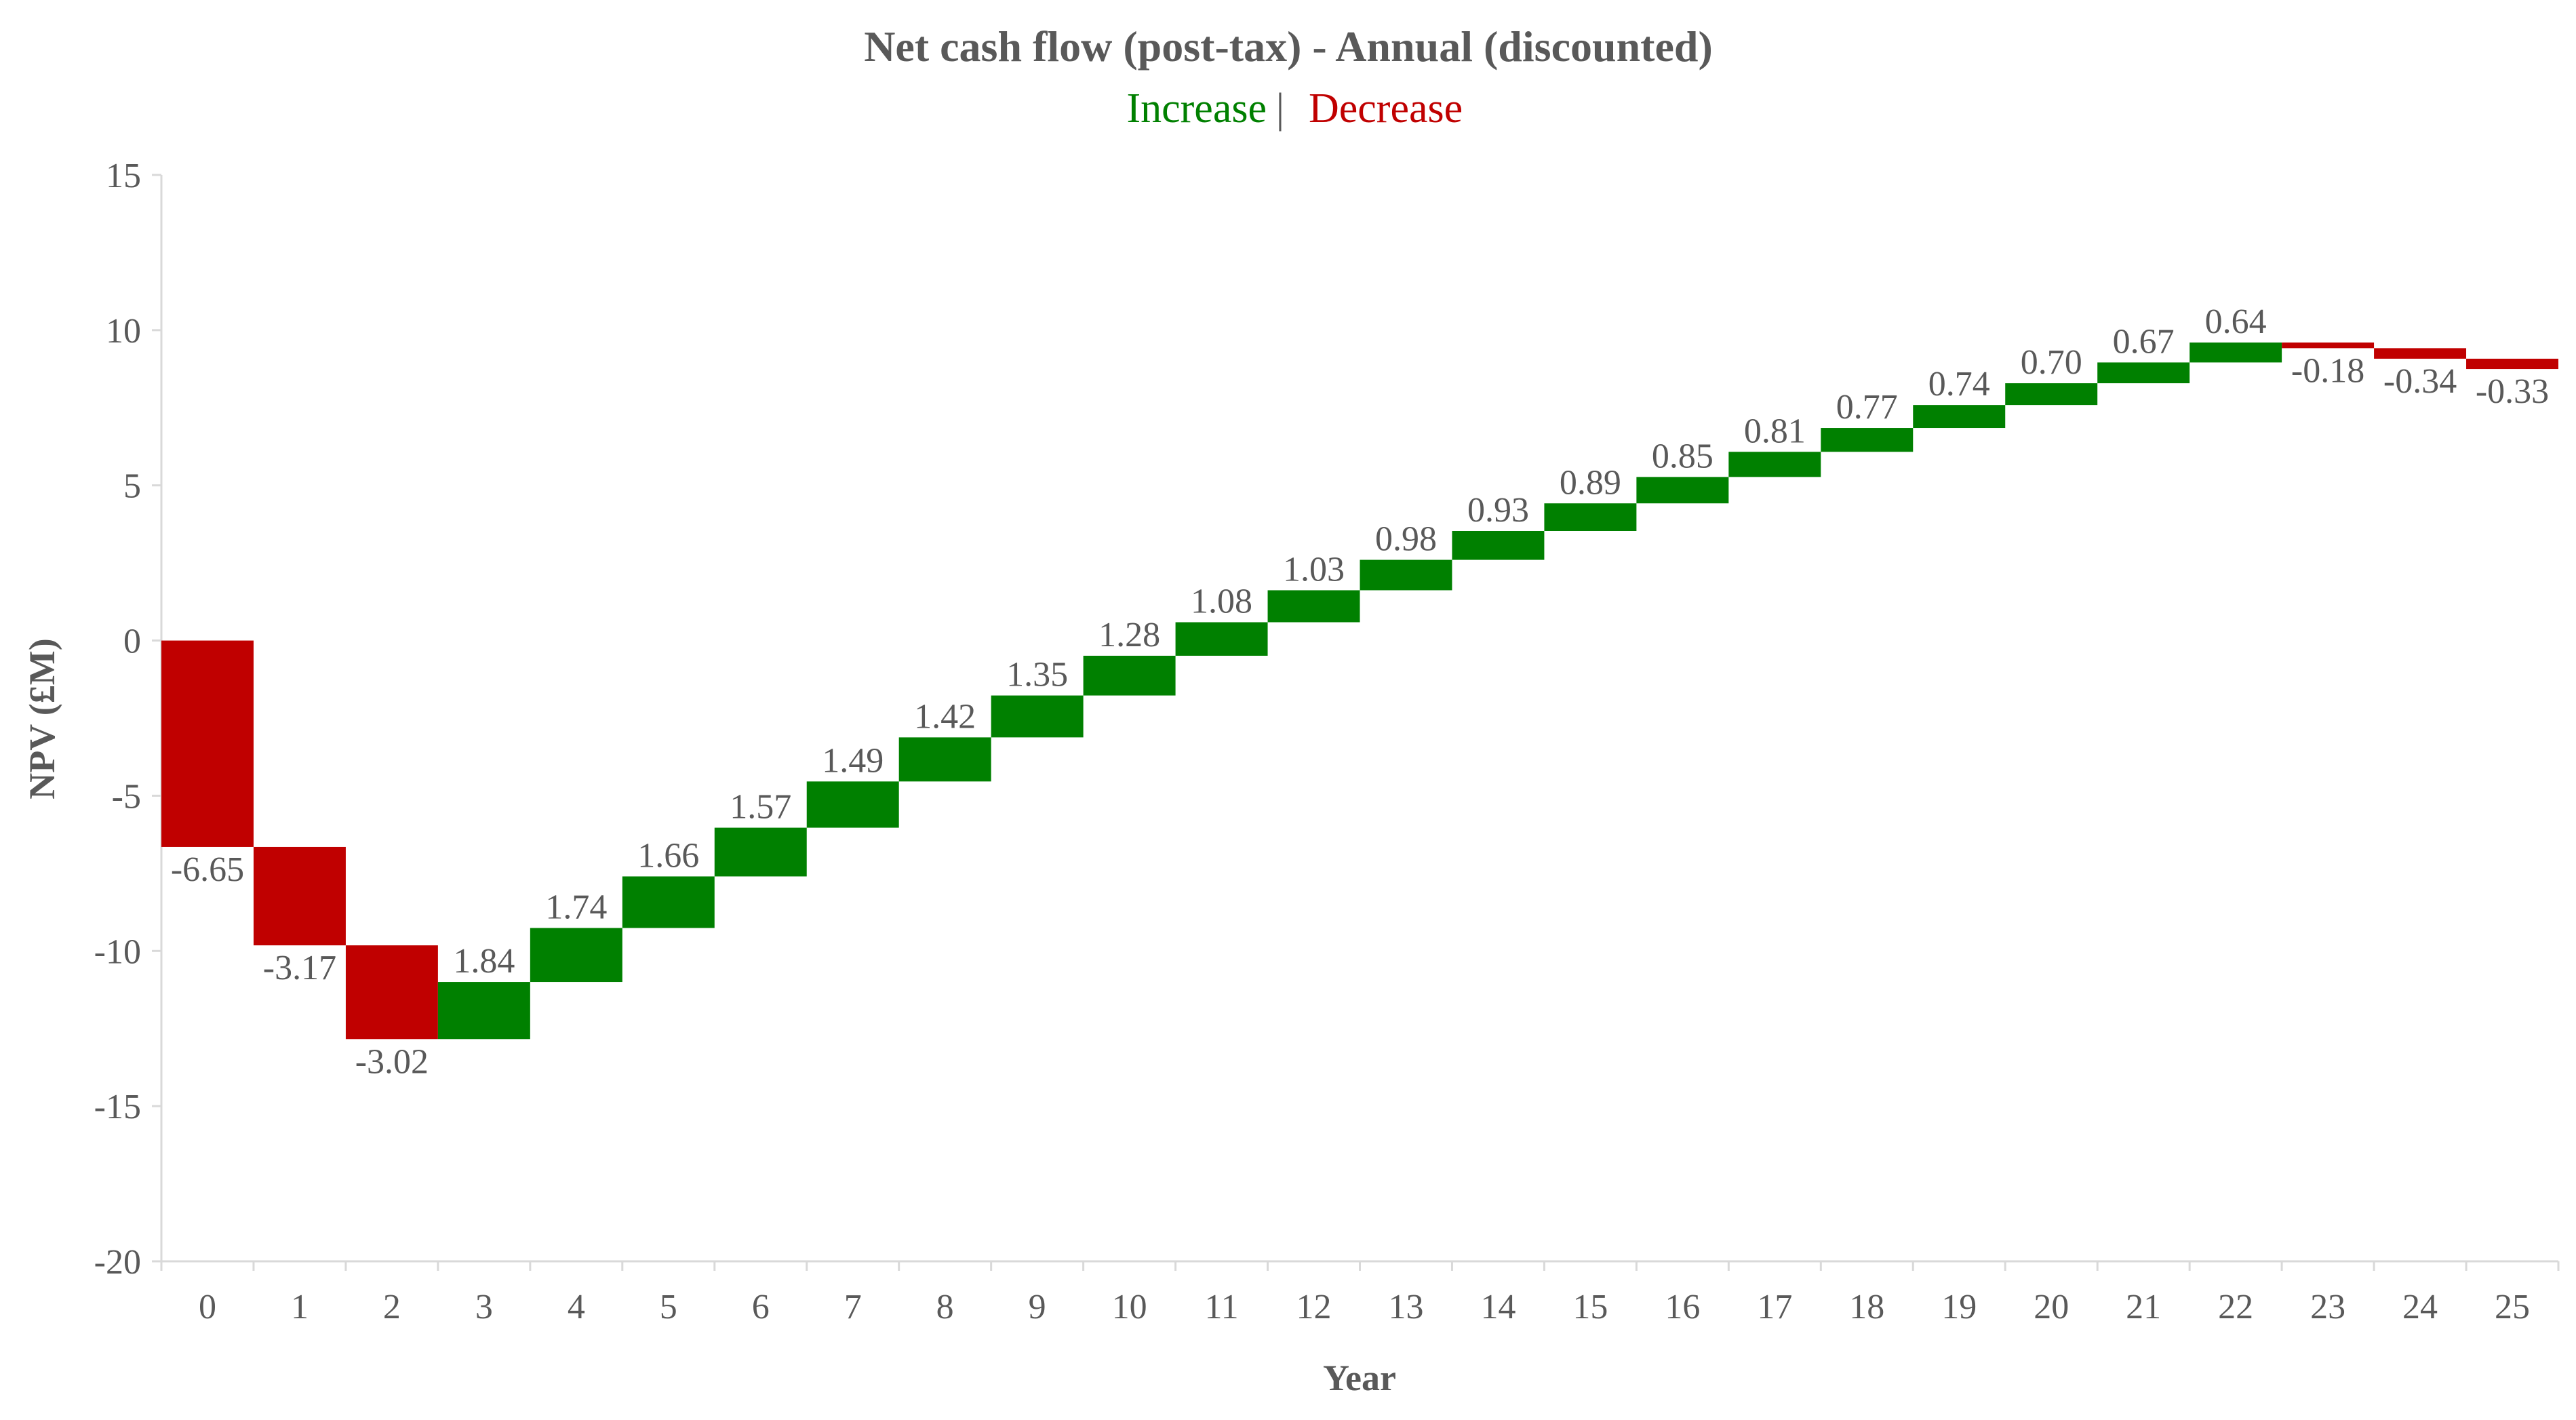  I want to click on bar-data-label: 0.98, so click(1406, 540).